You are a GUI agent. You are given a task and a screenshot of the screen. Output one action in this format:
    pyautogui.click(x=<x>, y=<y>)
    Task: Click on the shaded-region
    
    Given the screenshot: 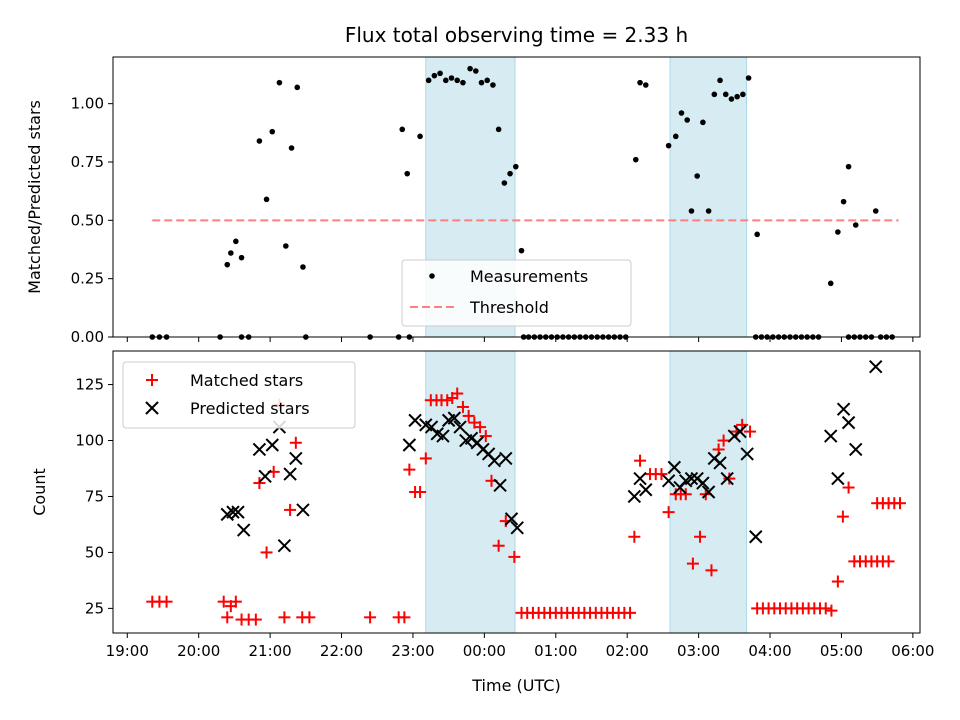 What is the action you would take?
    pyautogui.click(x=708, y=197)
    